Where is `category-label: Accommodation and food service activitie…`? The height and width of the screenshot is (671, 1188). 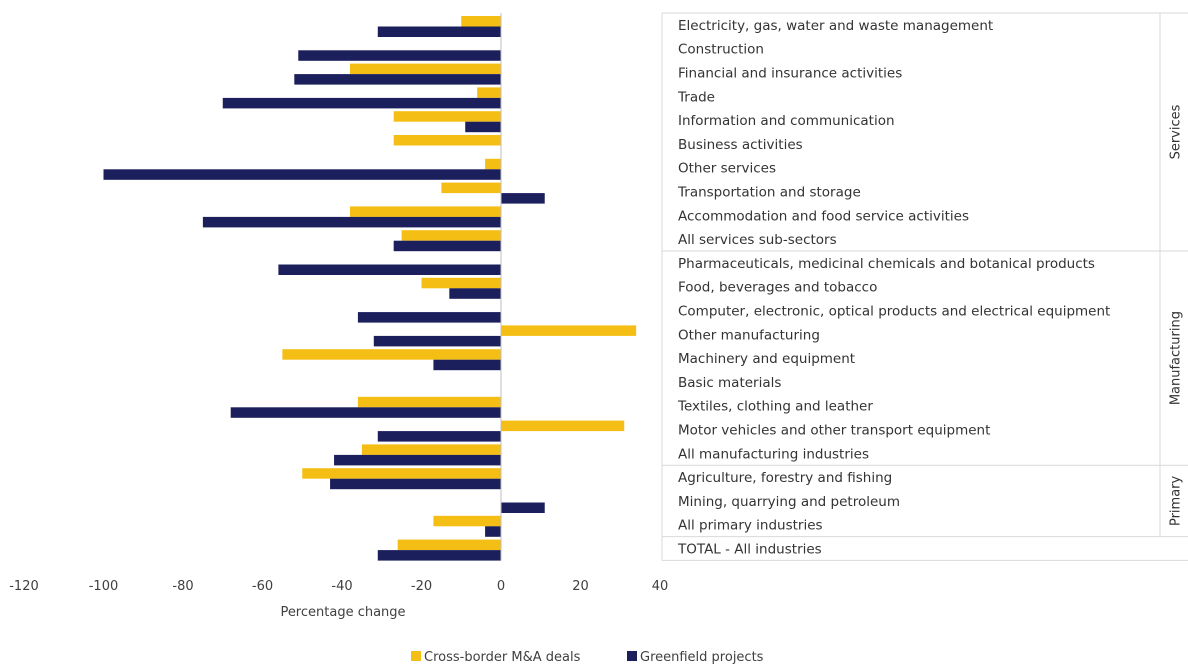 category-label: Accommodation and food service activitie… is located at coordinates (823, 216).